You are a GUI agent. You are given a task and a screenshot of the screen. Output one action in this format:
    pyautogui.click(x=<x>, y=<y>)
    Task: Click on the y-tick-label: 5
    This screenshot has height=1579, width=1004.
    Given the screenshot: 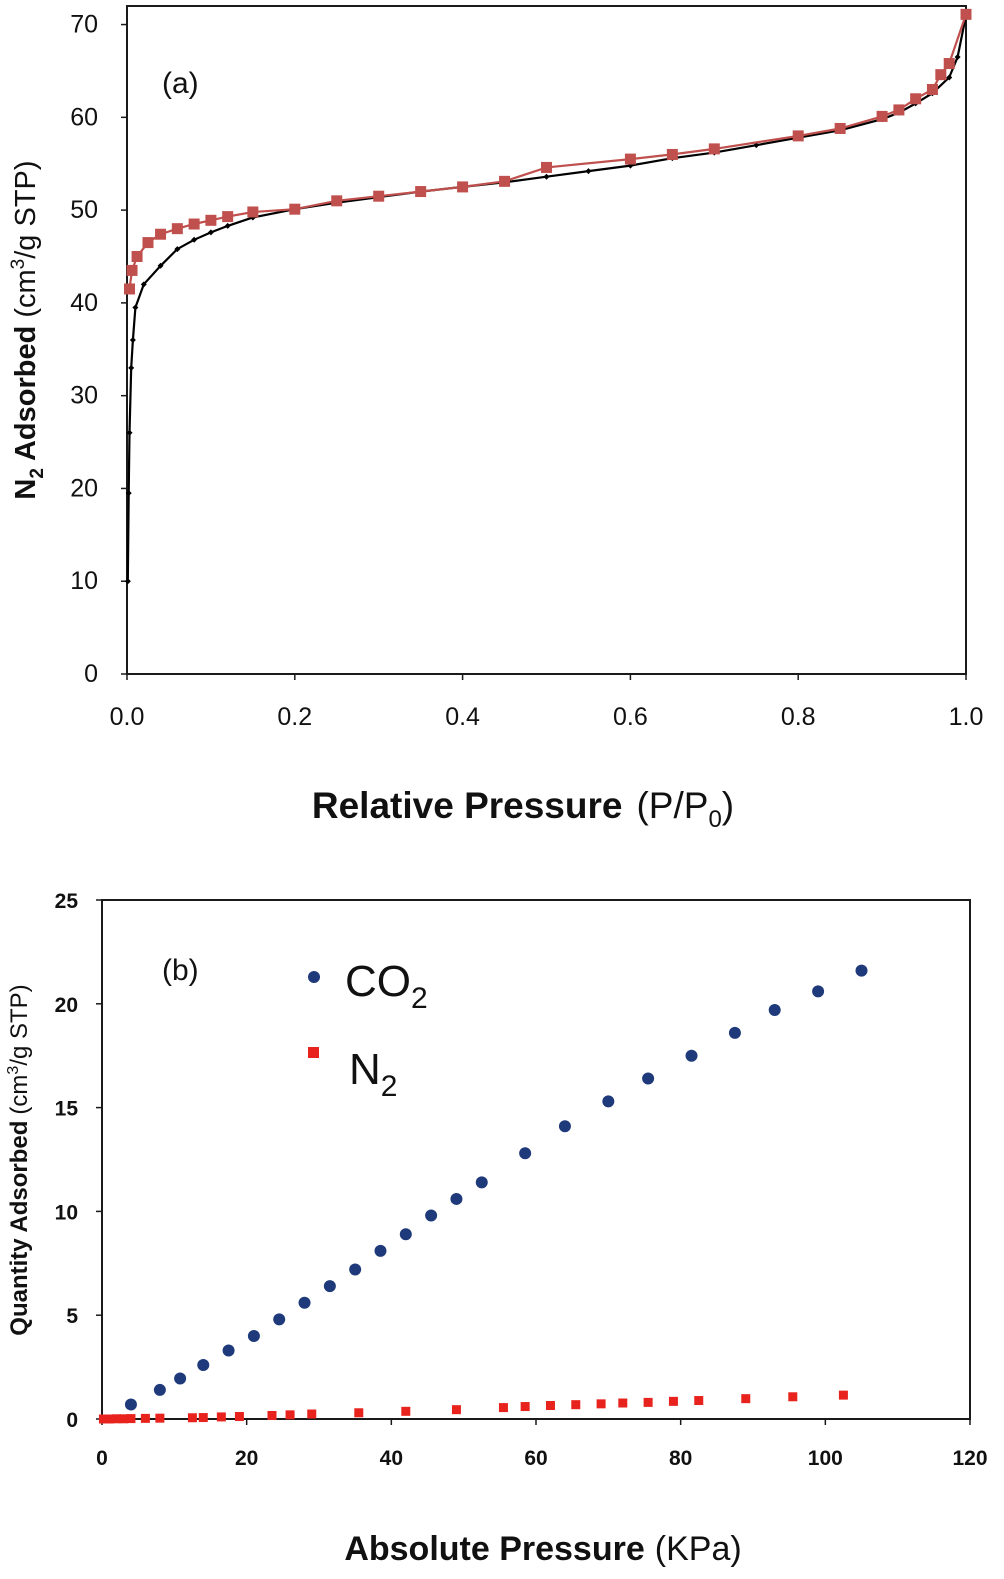 What is the action you would take?
    pyautogui.click(x=72, y=1316)
    